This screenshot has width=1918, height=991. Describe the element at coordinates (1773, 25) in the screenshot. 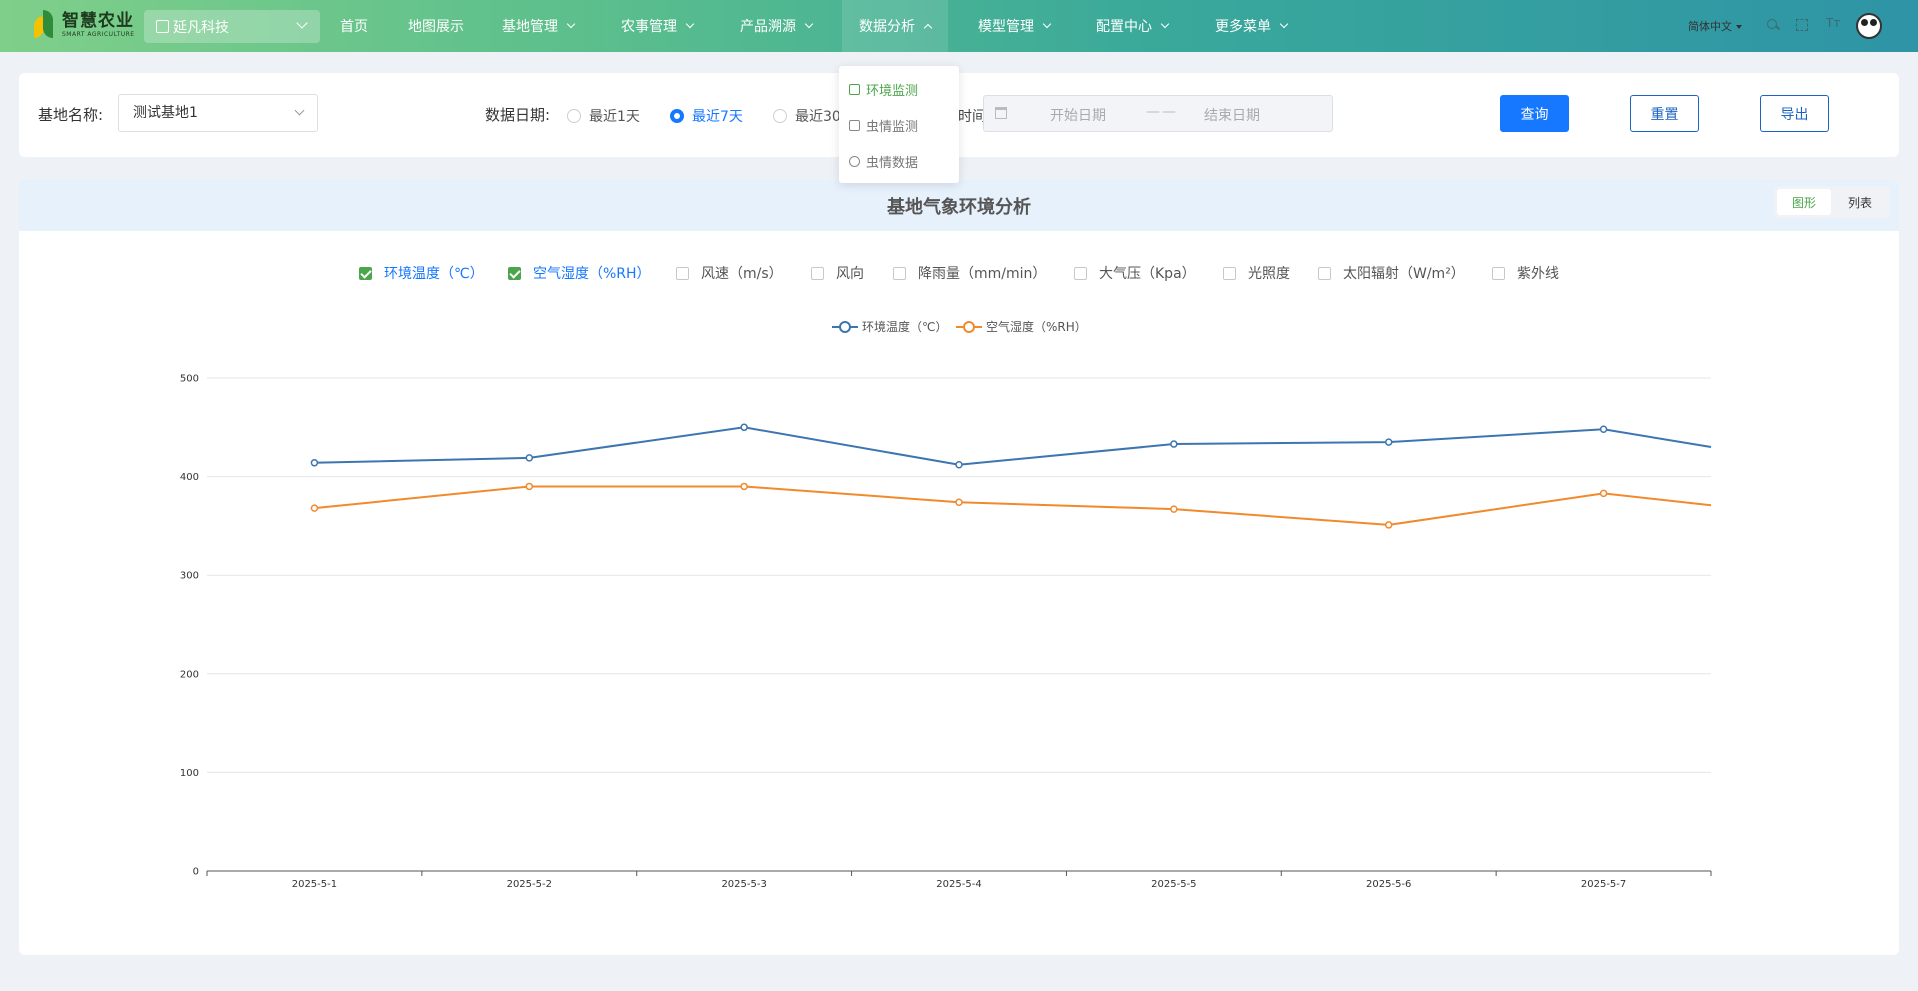

I see `search-icon` at that location.